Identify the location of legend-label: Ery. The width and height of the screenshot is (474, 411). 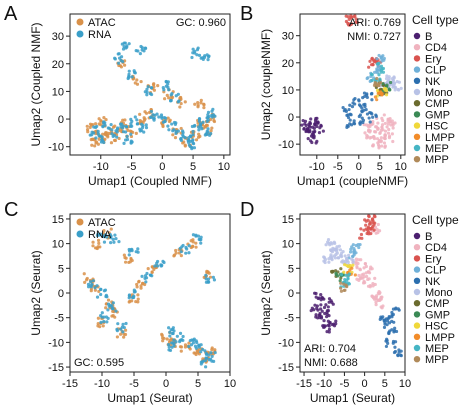
(433, 59).